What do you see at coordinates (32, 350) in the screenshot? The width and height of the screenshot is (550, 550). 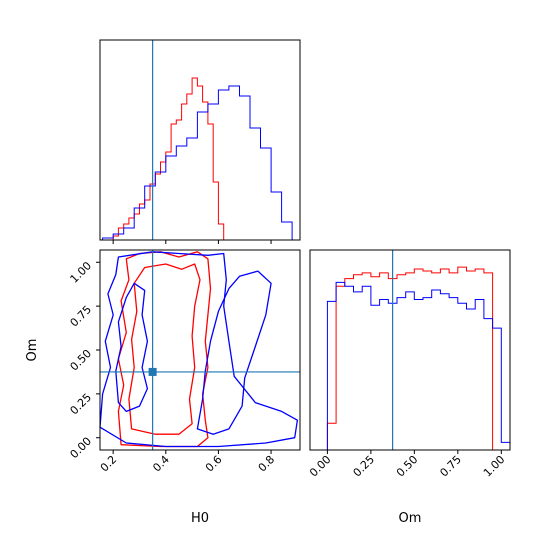 I see `y-axis-label-om: Om` at bounding box center [32, 350].